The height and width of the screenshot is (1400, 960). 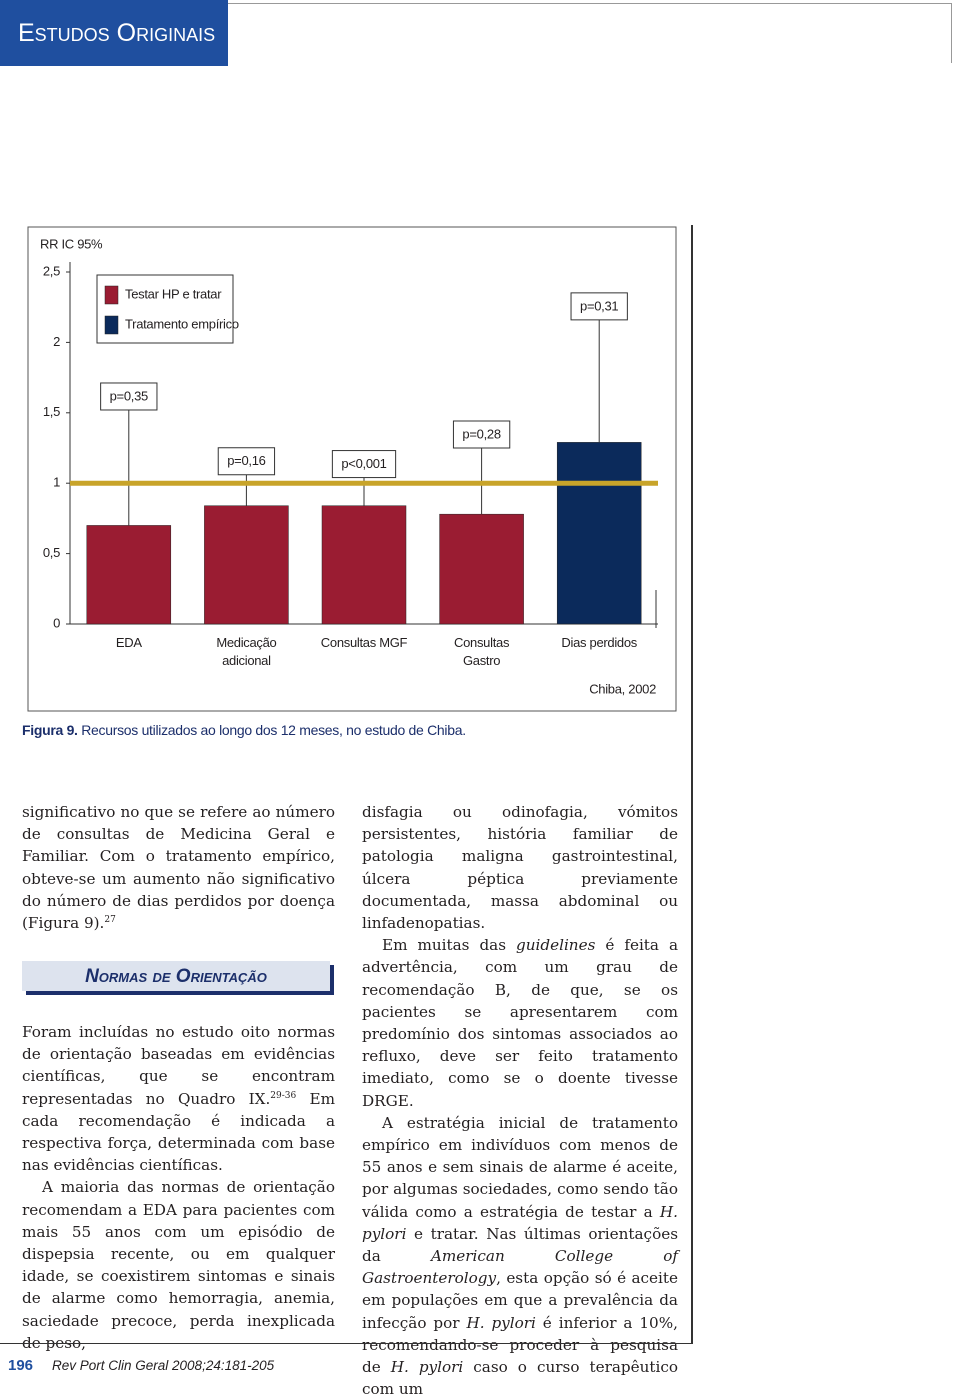 What do you see at coordinates (114, 33) in the screenshot?
I see `section-header: Estudos Originais` at bounding box center [114, 33].